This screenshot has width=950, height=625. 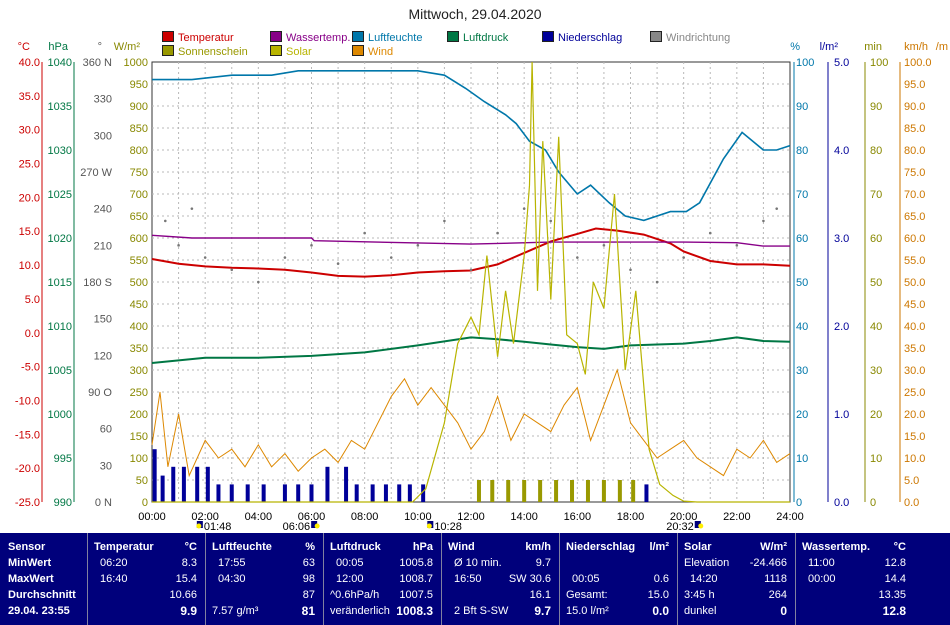 What do you see at coordinates (312, 517) in the screenshot?
I see `x-tick-label: 06:00` at bounding box center [312, 517].